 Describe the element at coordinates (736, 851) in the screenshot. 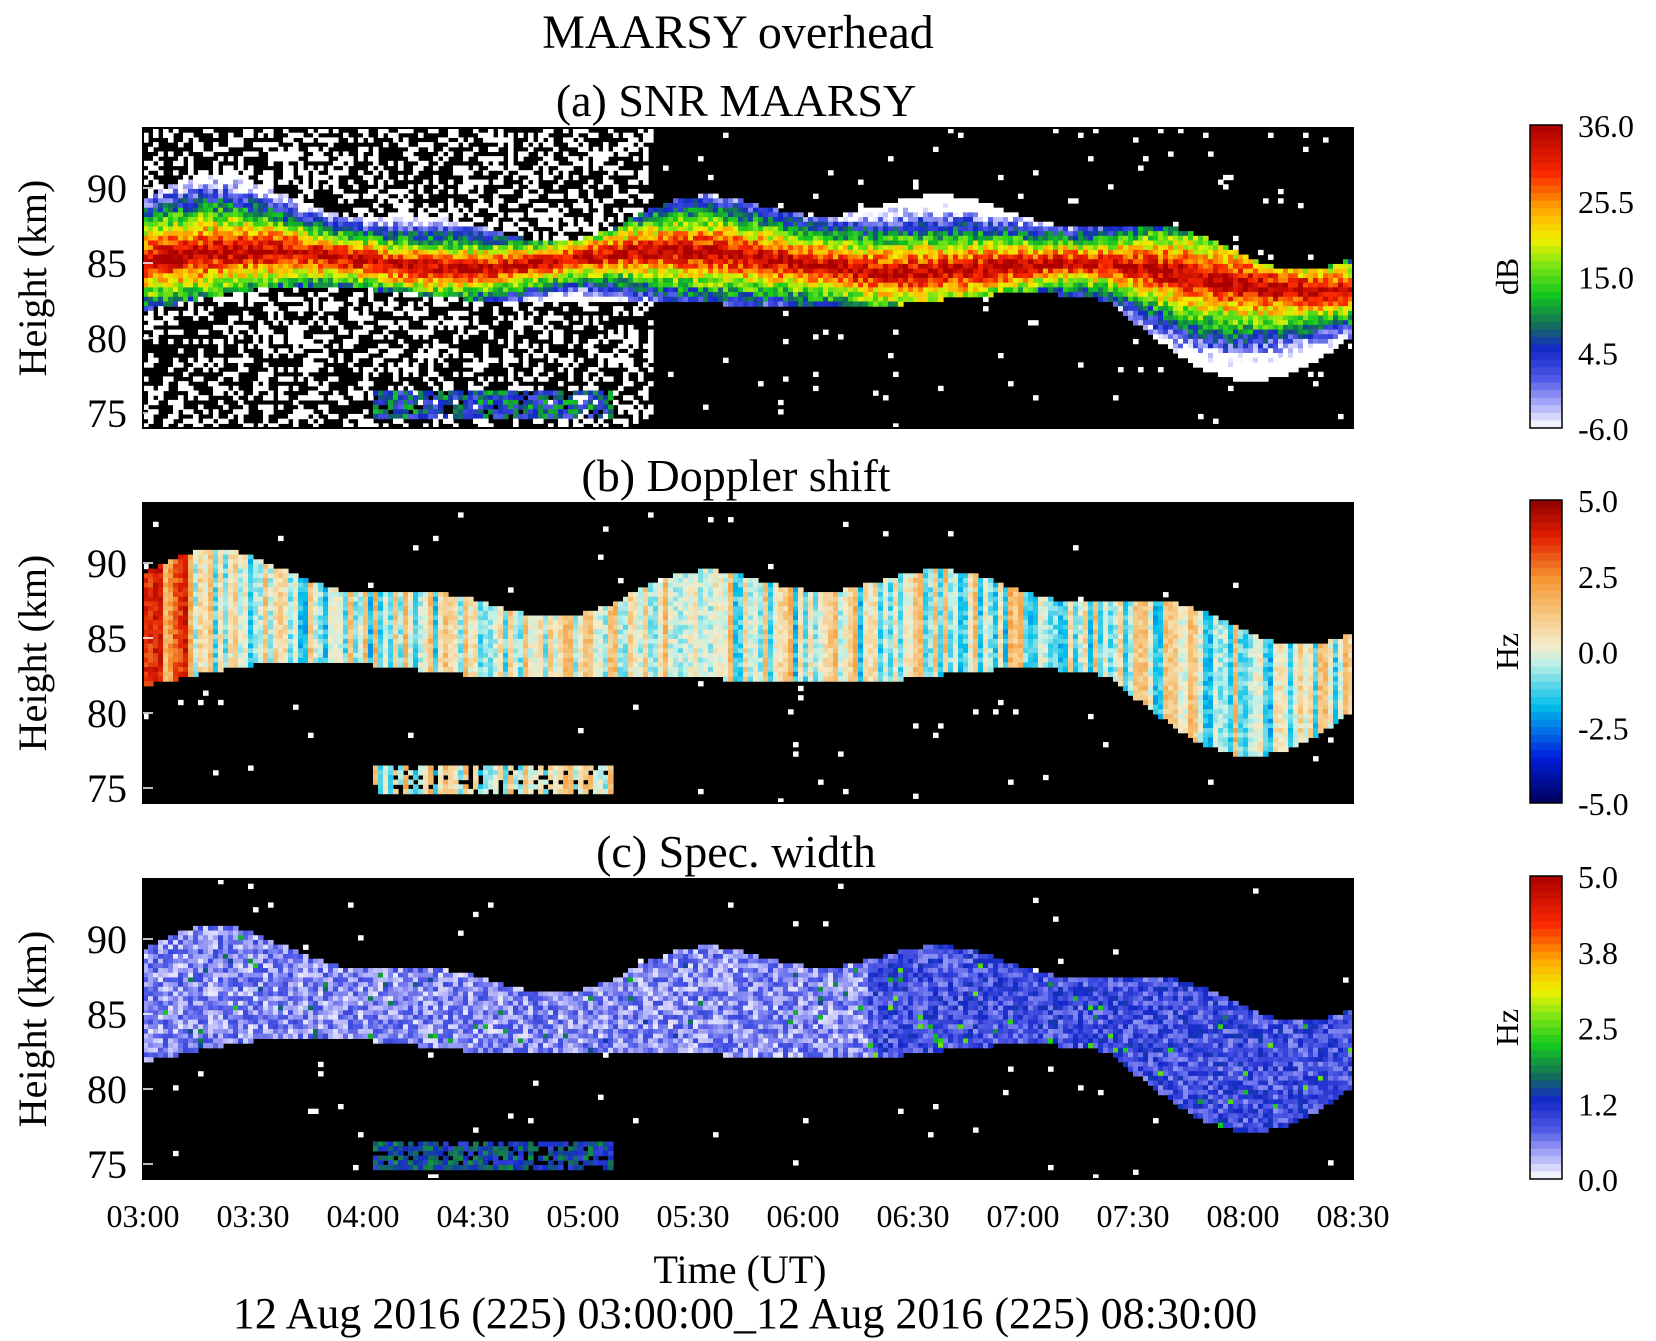

I see `panel-title: (c) Spec. width` at that location.